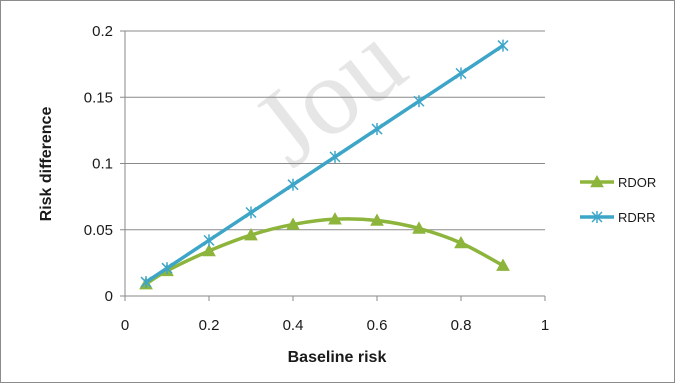  I want to click on legend-item-rdor: RDOR, so click(618, 182).